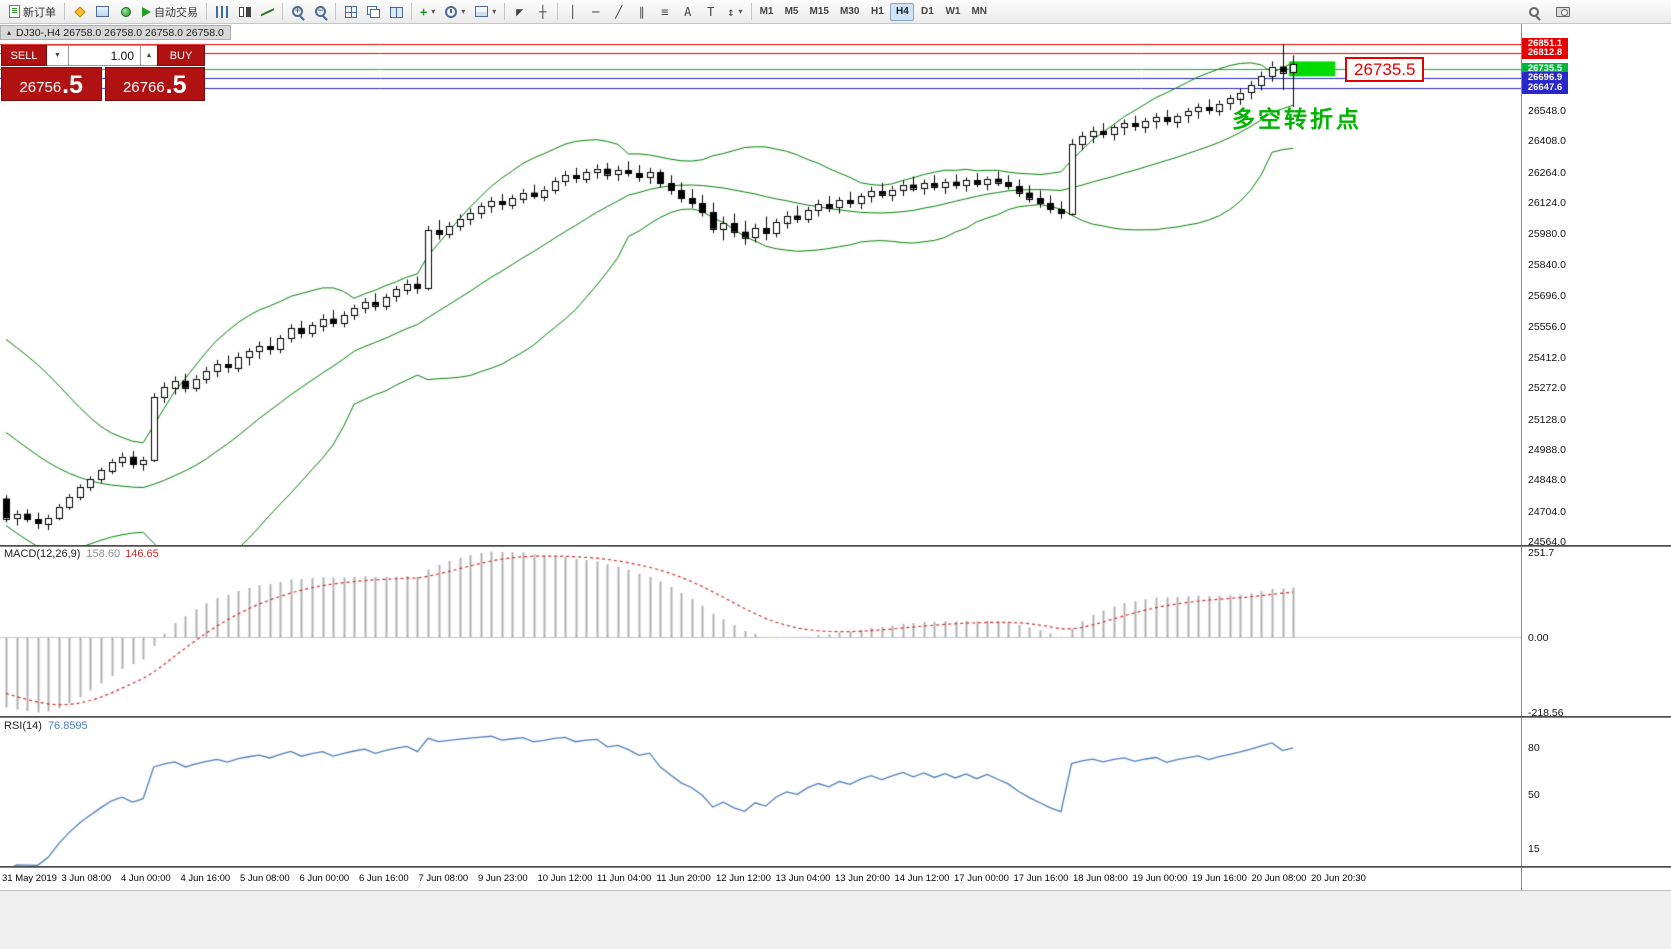 The height and width of the screenshot is (949, 1671). I want to click on data-window-button, so click(102, 12).